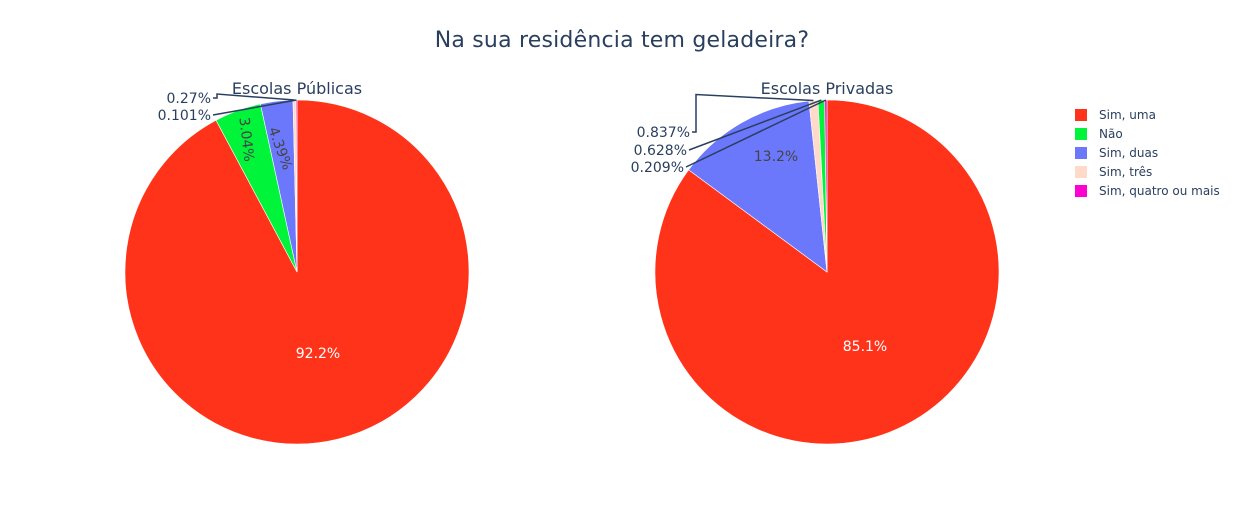  Describe the element at coordinates (1159, 190) in the screenshot. I see `legend-label: Sim, quatro ou mais` at that location.